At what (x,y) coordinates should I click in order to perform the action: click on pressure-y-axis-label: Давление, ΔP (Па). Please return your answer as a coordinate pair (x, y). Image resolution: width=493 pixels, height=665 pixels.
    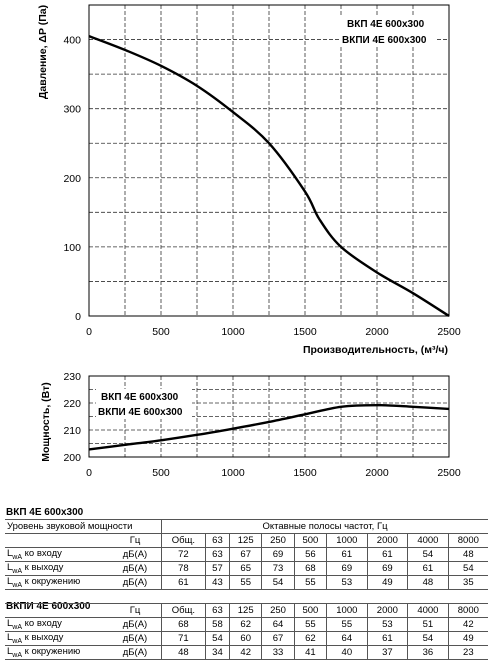
    Looking at the image, I should click on (43, 52).